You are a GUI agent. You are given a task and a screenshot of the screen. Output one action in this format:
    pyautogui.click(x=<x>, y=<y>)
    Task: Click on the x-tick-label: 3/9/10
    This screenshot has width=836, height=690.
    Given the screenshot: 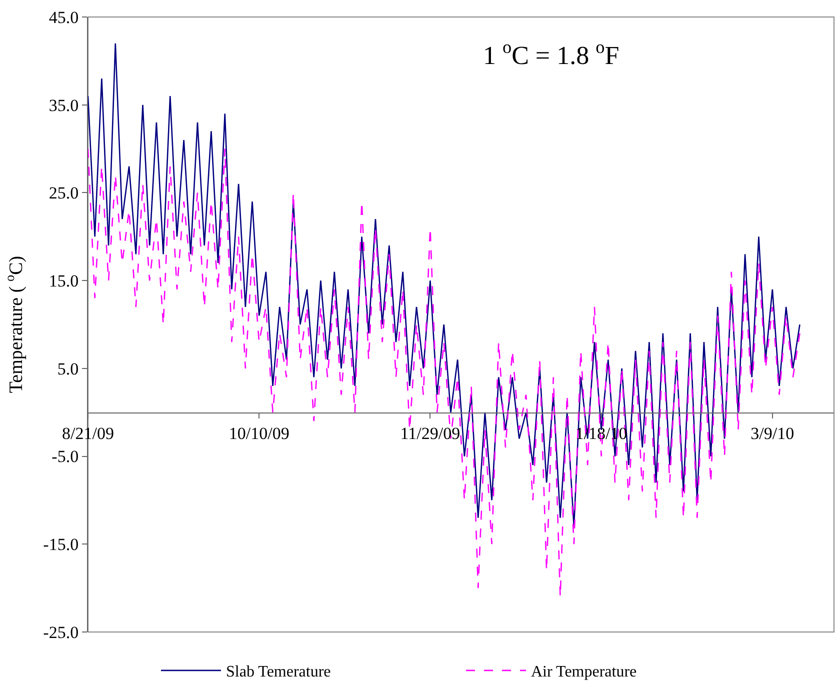 What is the action you would take?
    pyautogui.click(x=772, y=433)
    